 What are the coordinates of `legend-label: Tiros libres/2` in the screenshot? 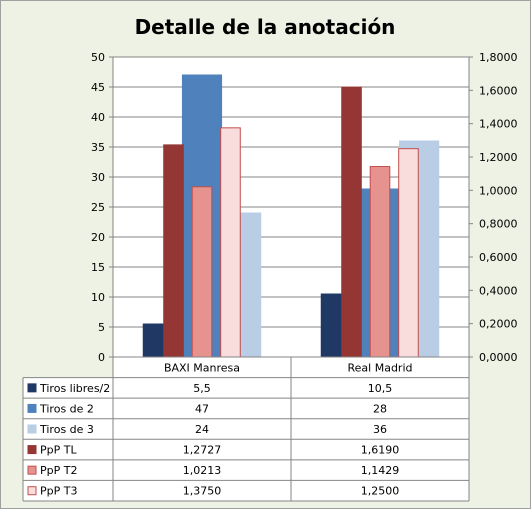 It's located at (74, 388).